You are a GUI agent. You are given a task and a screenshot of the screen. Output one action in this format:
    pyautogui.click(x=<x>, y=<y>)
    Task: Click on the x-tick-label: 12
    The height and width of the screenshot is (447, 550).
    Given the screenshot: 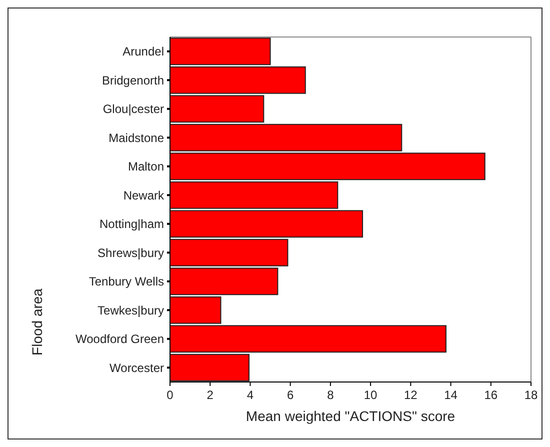 What is the action you would take?
    pyautogui.click(x=411, y=395)
    